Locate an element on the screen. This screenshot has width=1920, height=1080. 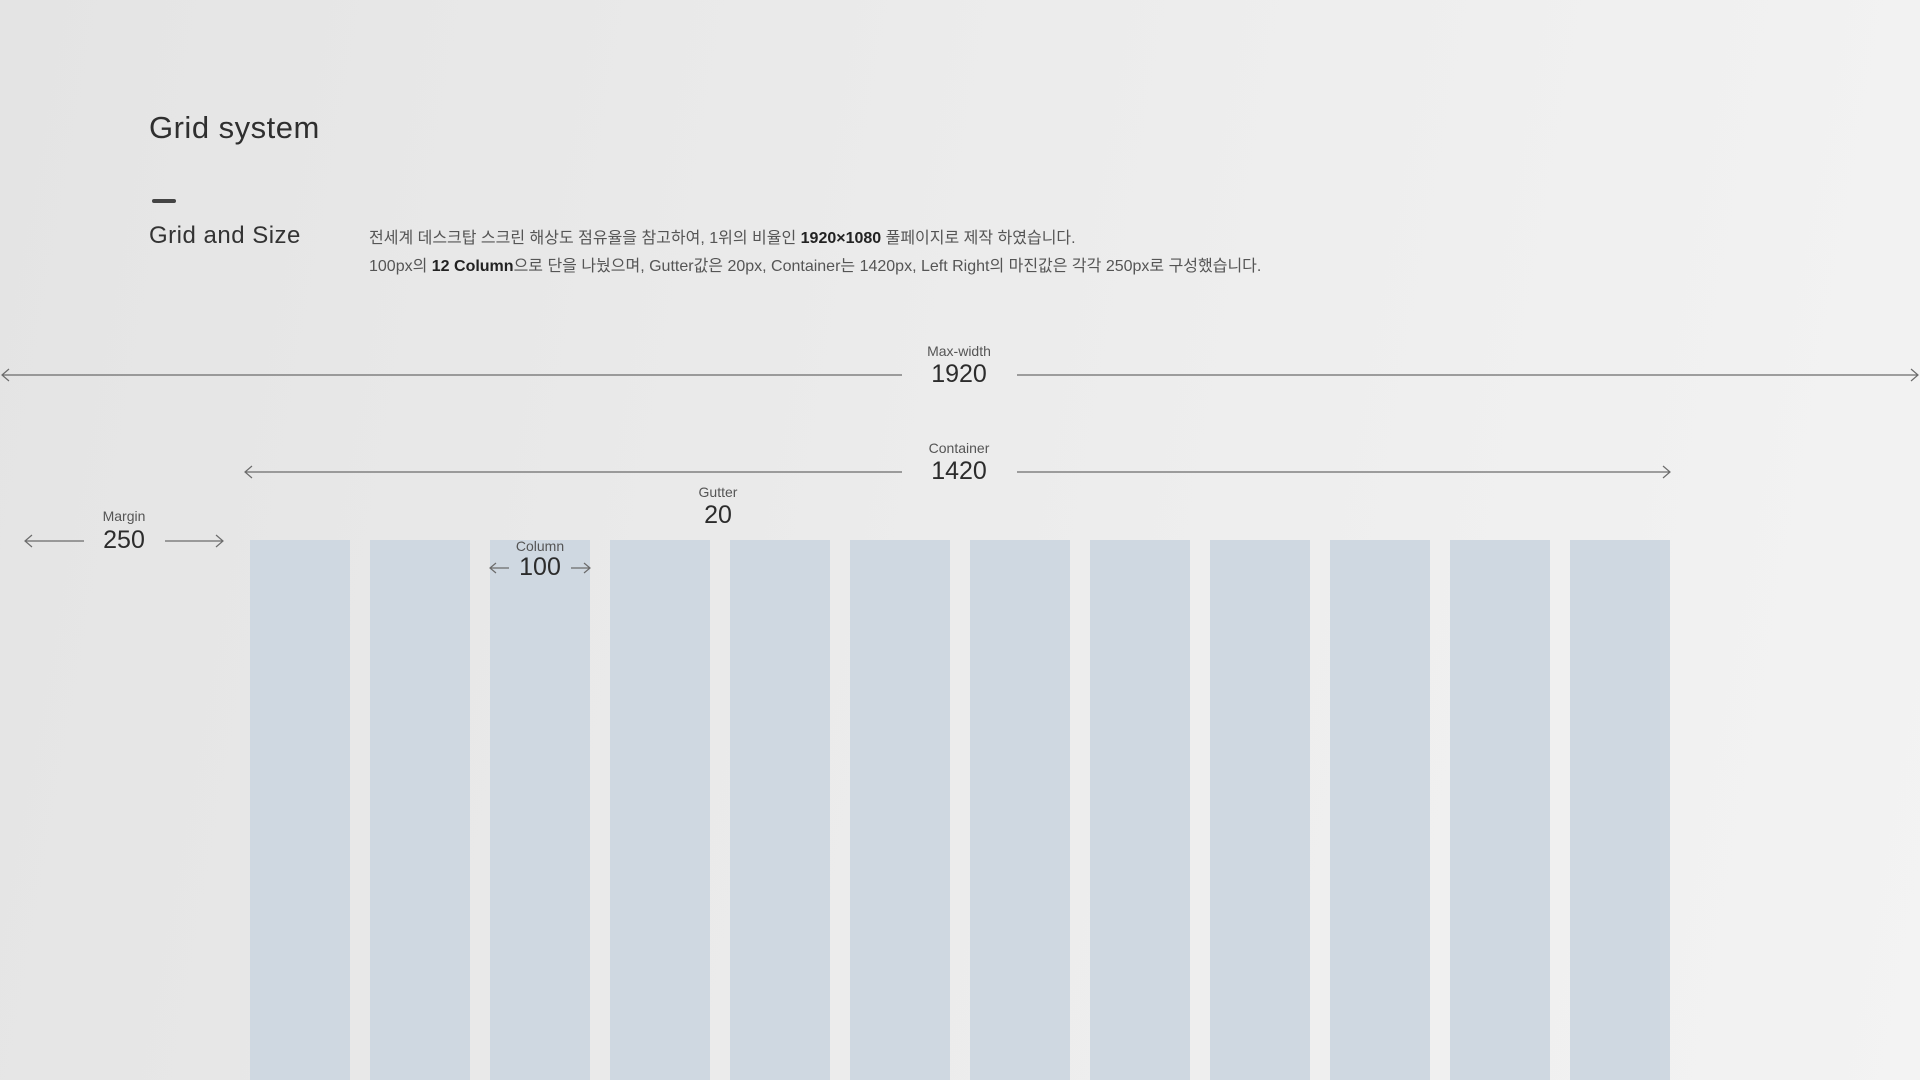
margin-value: 250 is located at coordinates (124, 540).